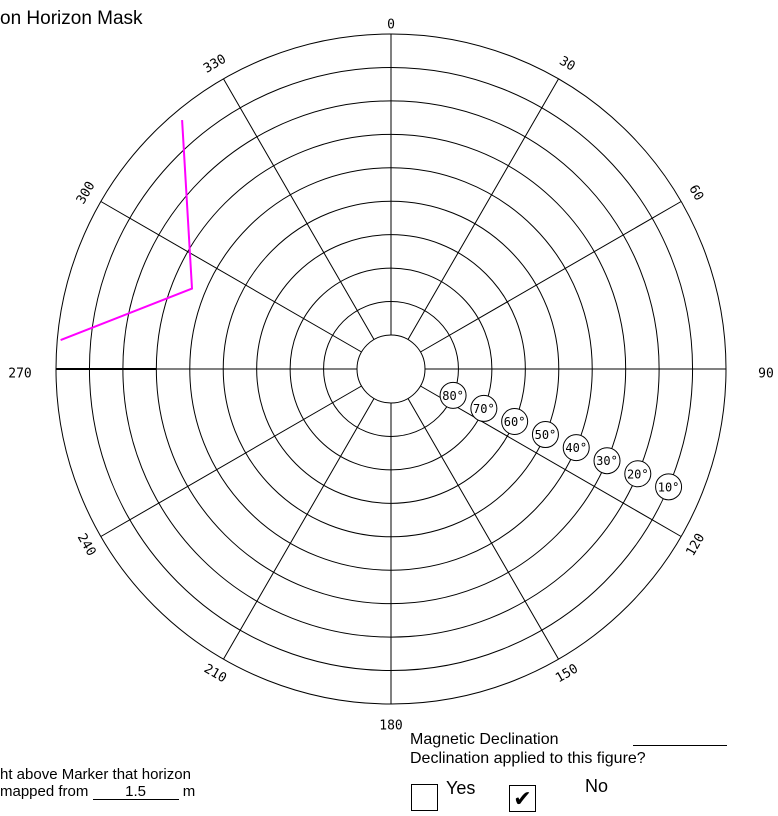 Image resolution: width=778 pixels, height=816 pixels. I want to click on elevation-label: 70°, so click(484, 409).